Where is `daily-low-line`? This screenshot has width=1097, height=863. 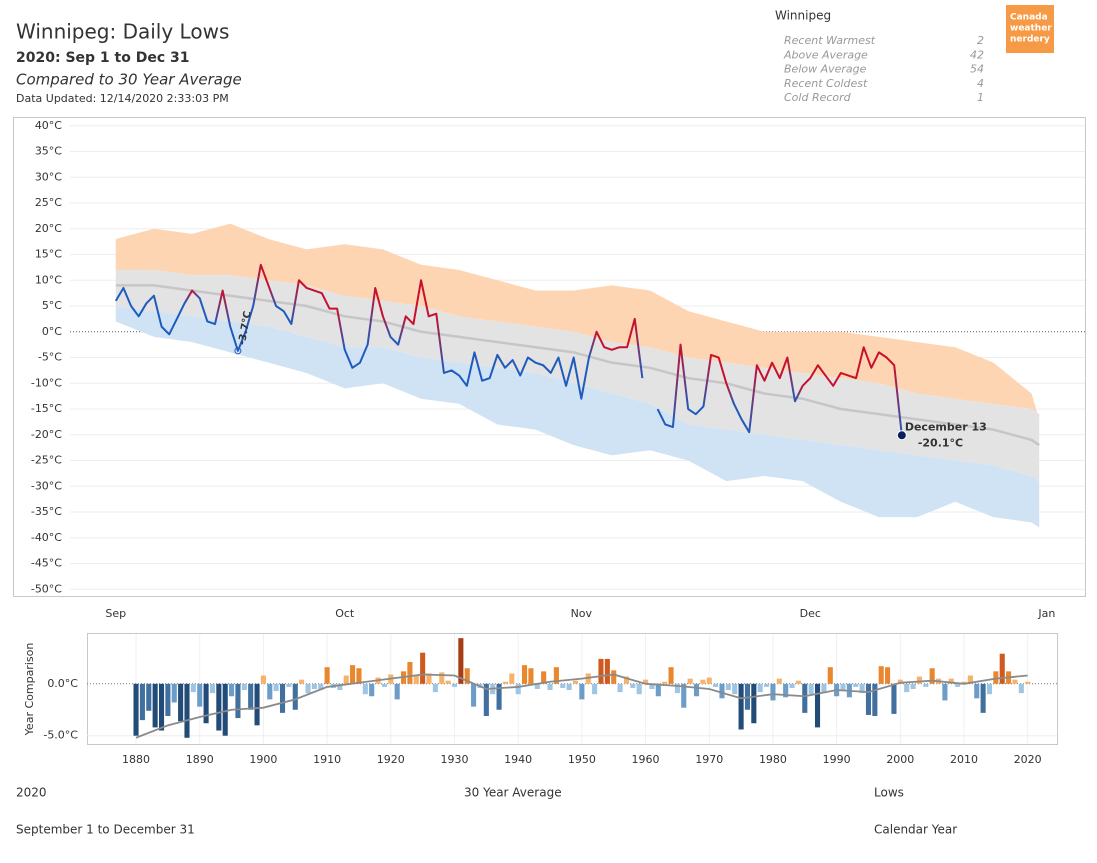 daily-low-line is located at coordinates (508, 349).